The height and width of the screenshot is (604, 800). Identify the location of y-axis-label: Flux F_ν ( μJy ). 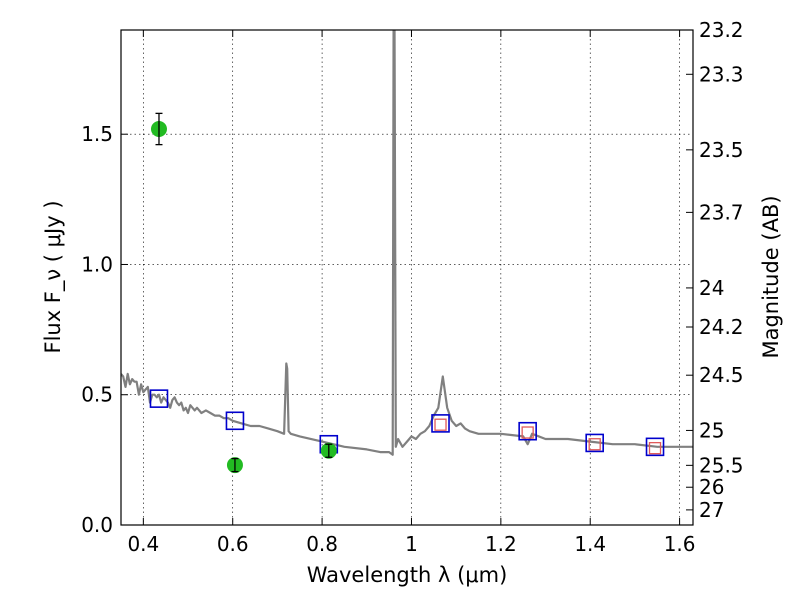
(53, 276).